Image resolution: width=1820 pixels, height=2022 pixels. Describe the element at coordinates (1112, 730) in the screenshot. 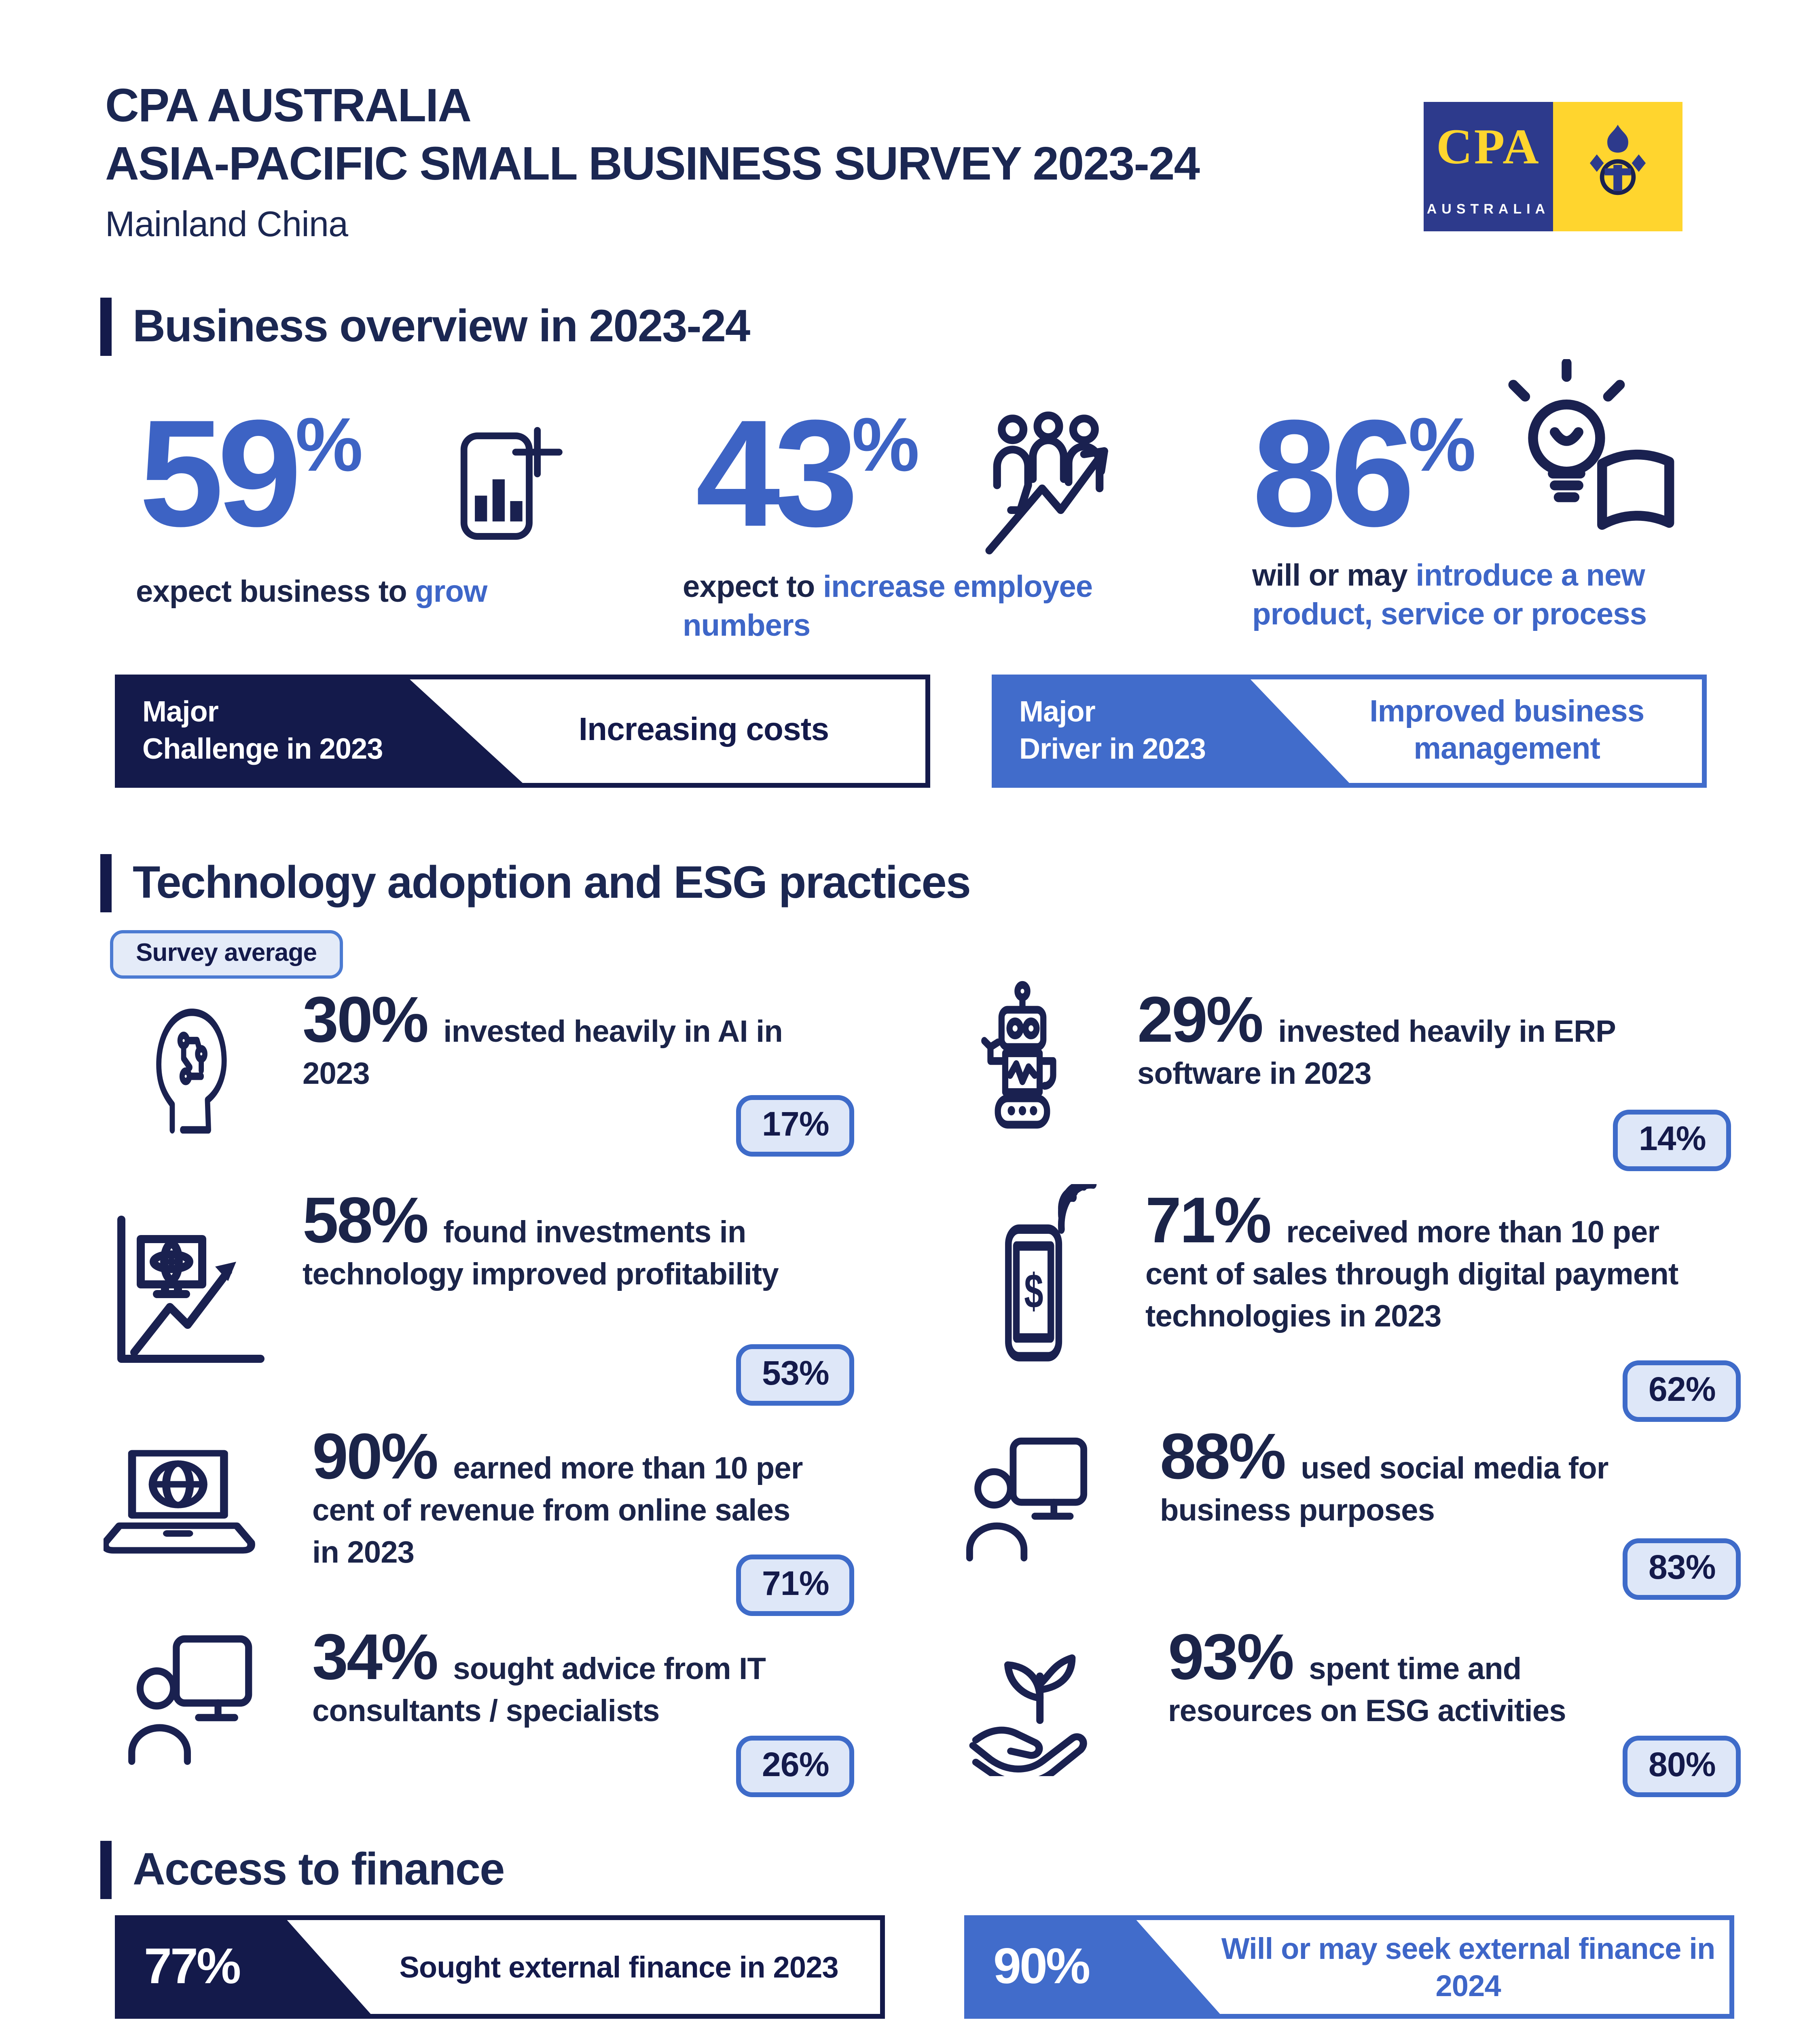

I see `major-driver-label: Major Driver in 2023` at that location.